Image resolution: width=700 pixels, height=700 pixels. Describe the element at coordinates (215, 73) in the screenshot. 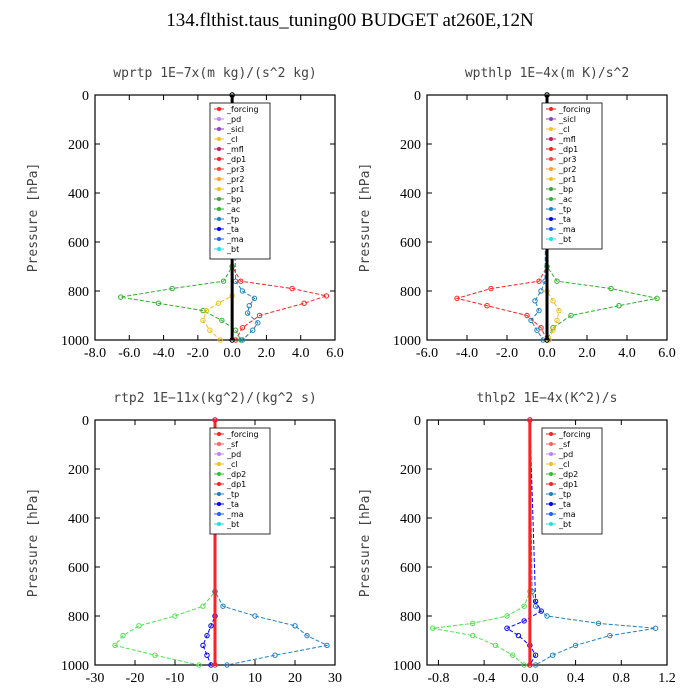

I see `panel-title: wprtp 1E−7x(m kg)/(s^2 kg)` at that location.